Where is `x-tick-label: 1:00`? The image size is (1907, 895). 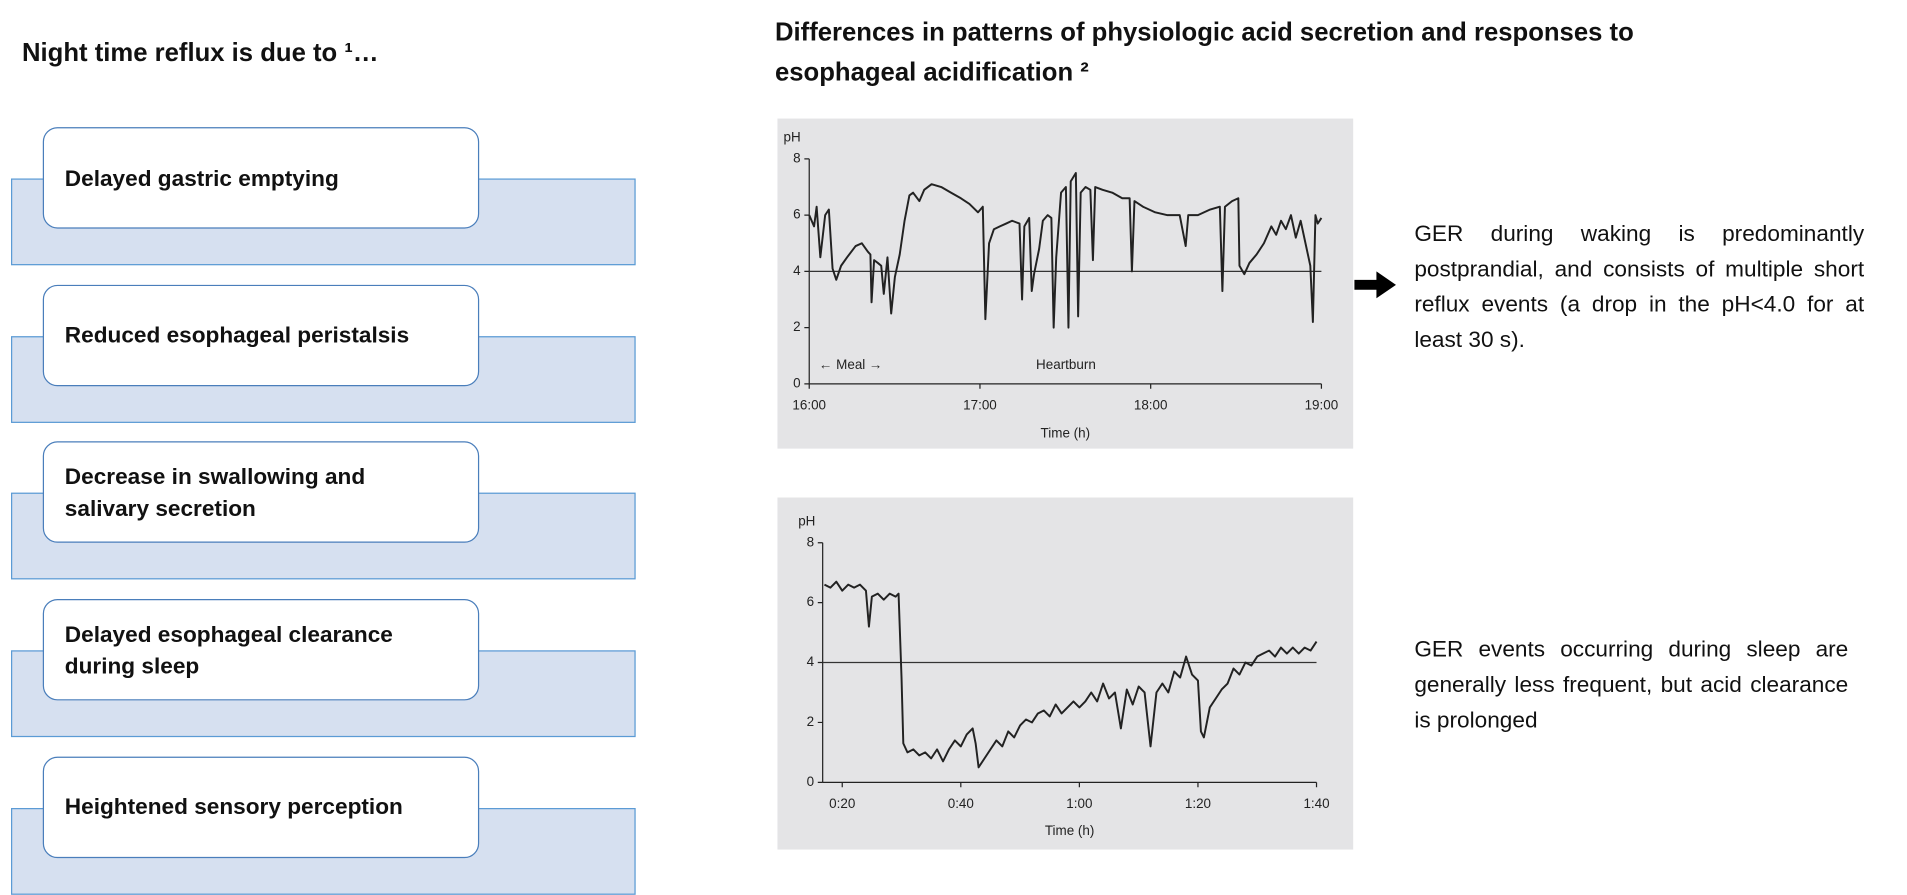
x-tick-label: 1:00 is located at coordinates (1079, 803).